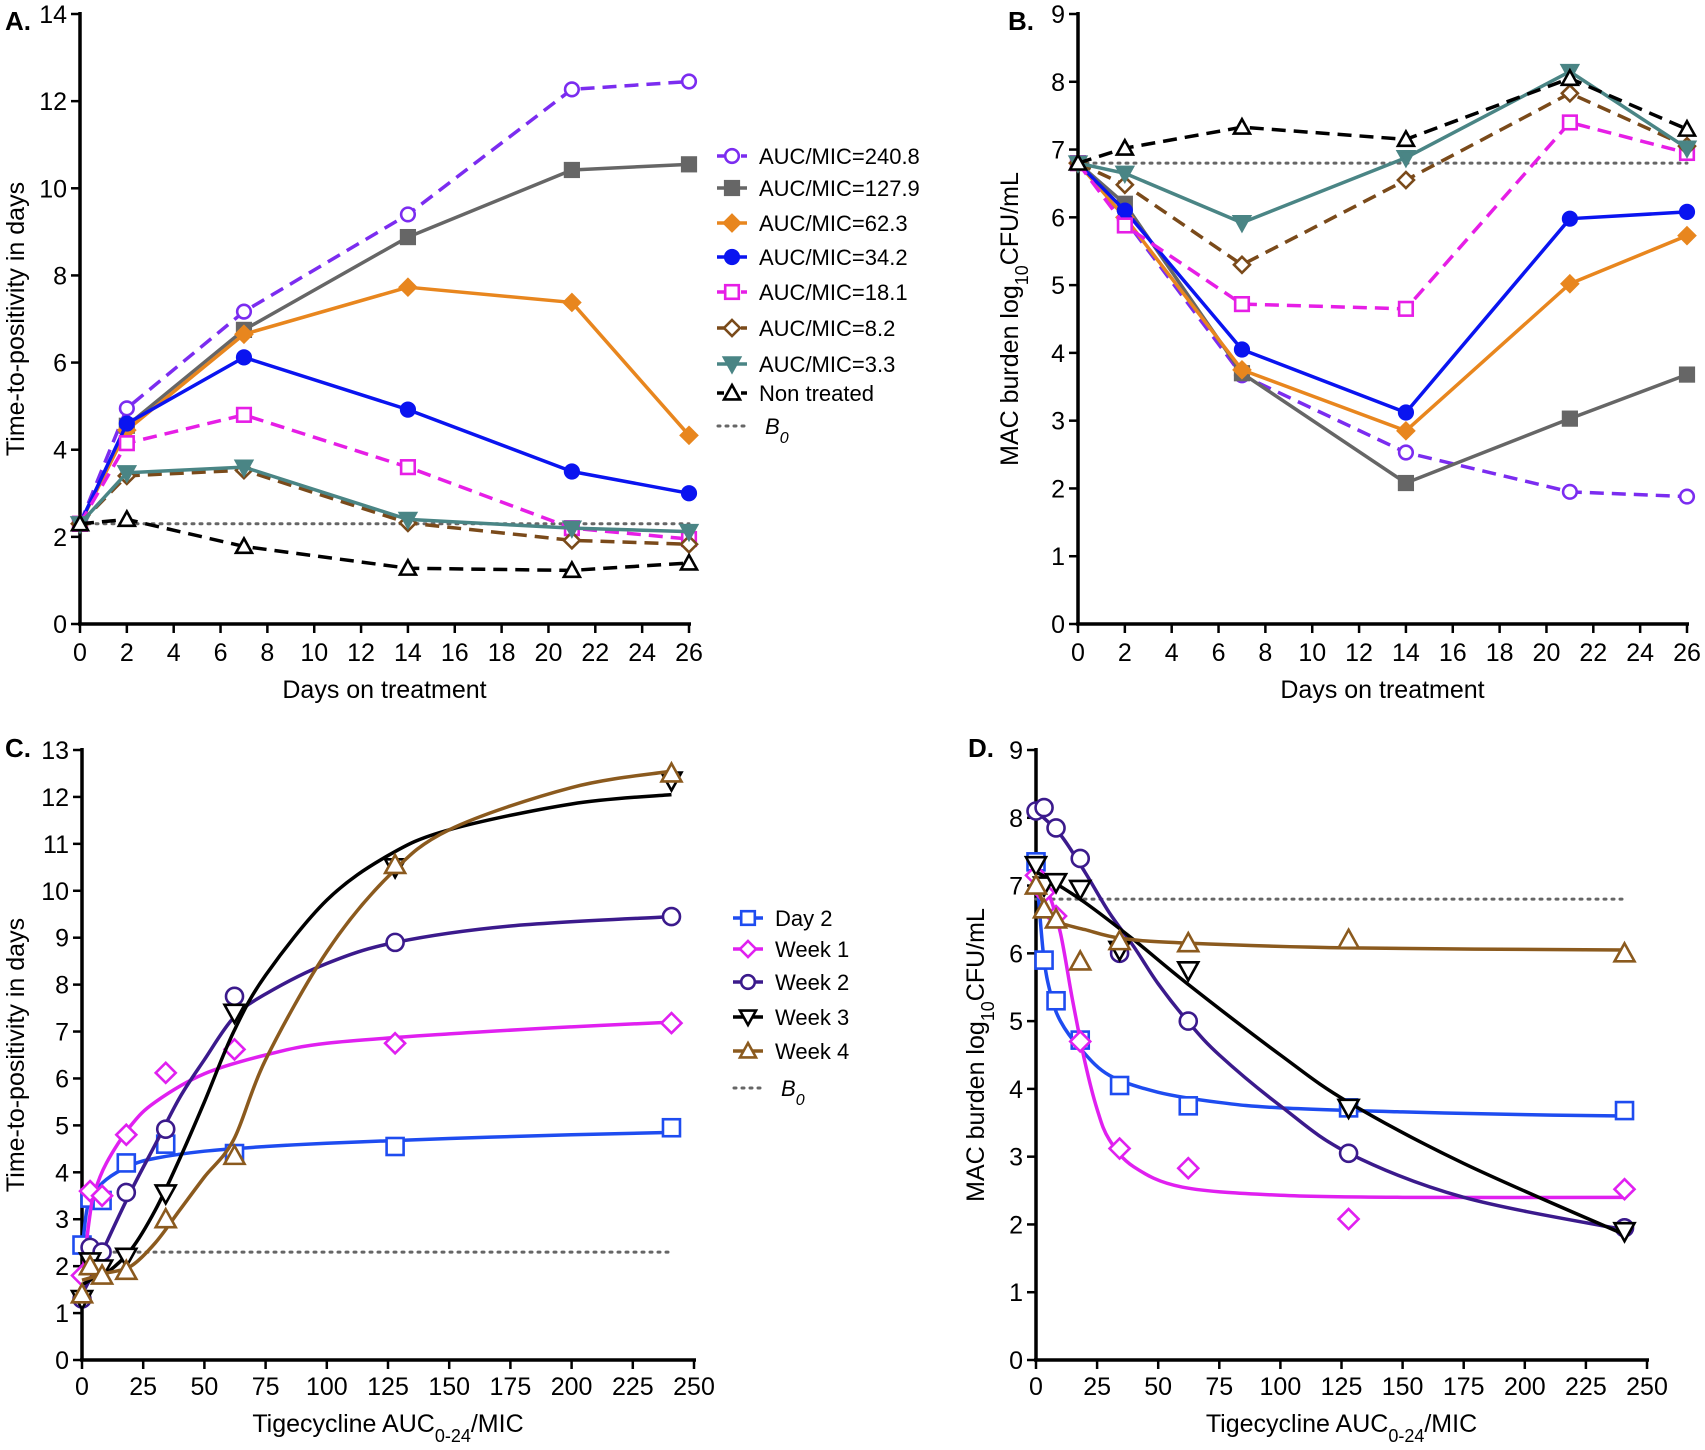 The image size is (1705, 1450). Describe the element at coordinates (988, 1011) in the screenshot. I see `y-axis-title-part: 10` at that location.